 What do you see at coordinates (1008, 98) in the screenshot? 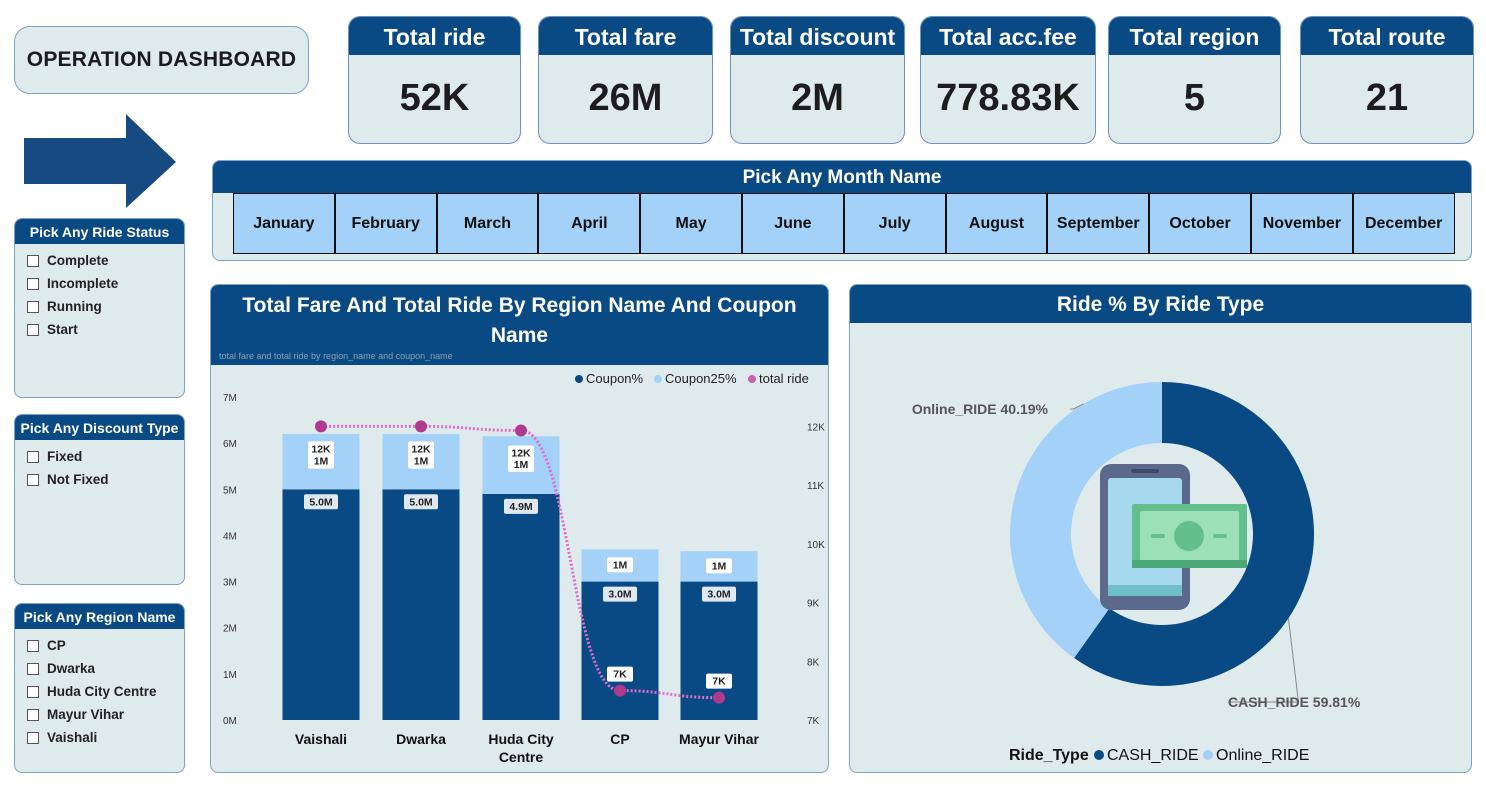
I see `kpi-value: 778.83K` at bounding box center [1008, 98].